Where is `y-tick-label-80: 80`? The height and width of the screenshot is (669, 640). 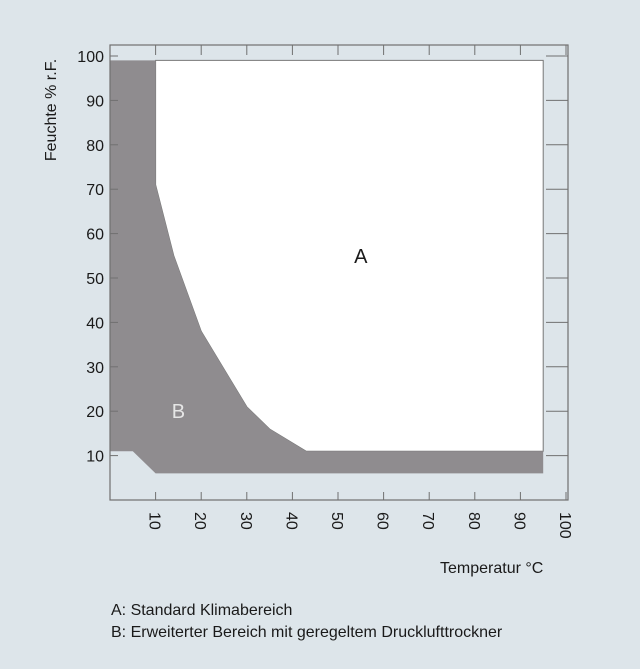
y-tick-label-80: 80 is located at coordinates (95, 146).